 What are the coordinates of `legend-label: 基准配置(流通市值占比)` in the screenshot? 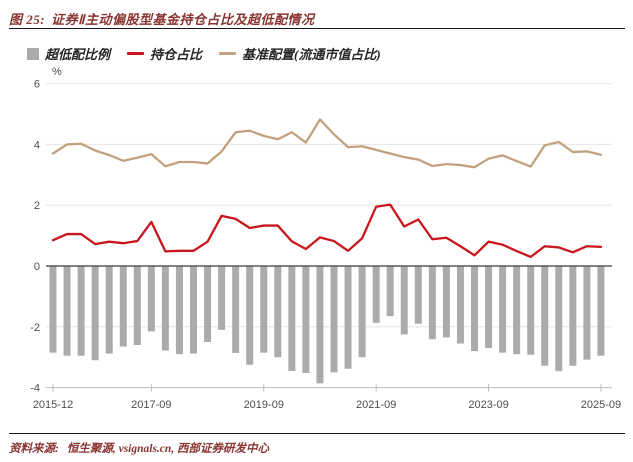 It's located at (311, 54).